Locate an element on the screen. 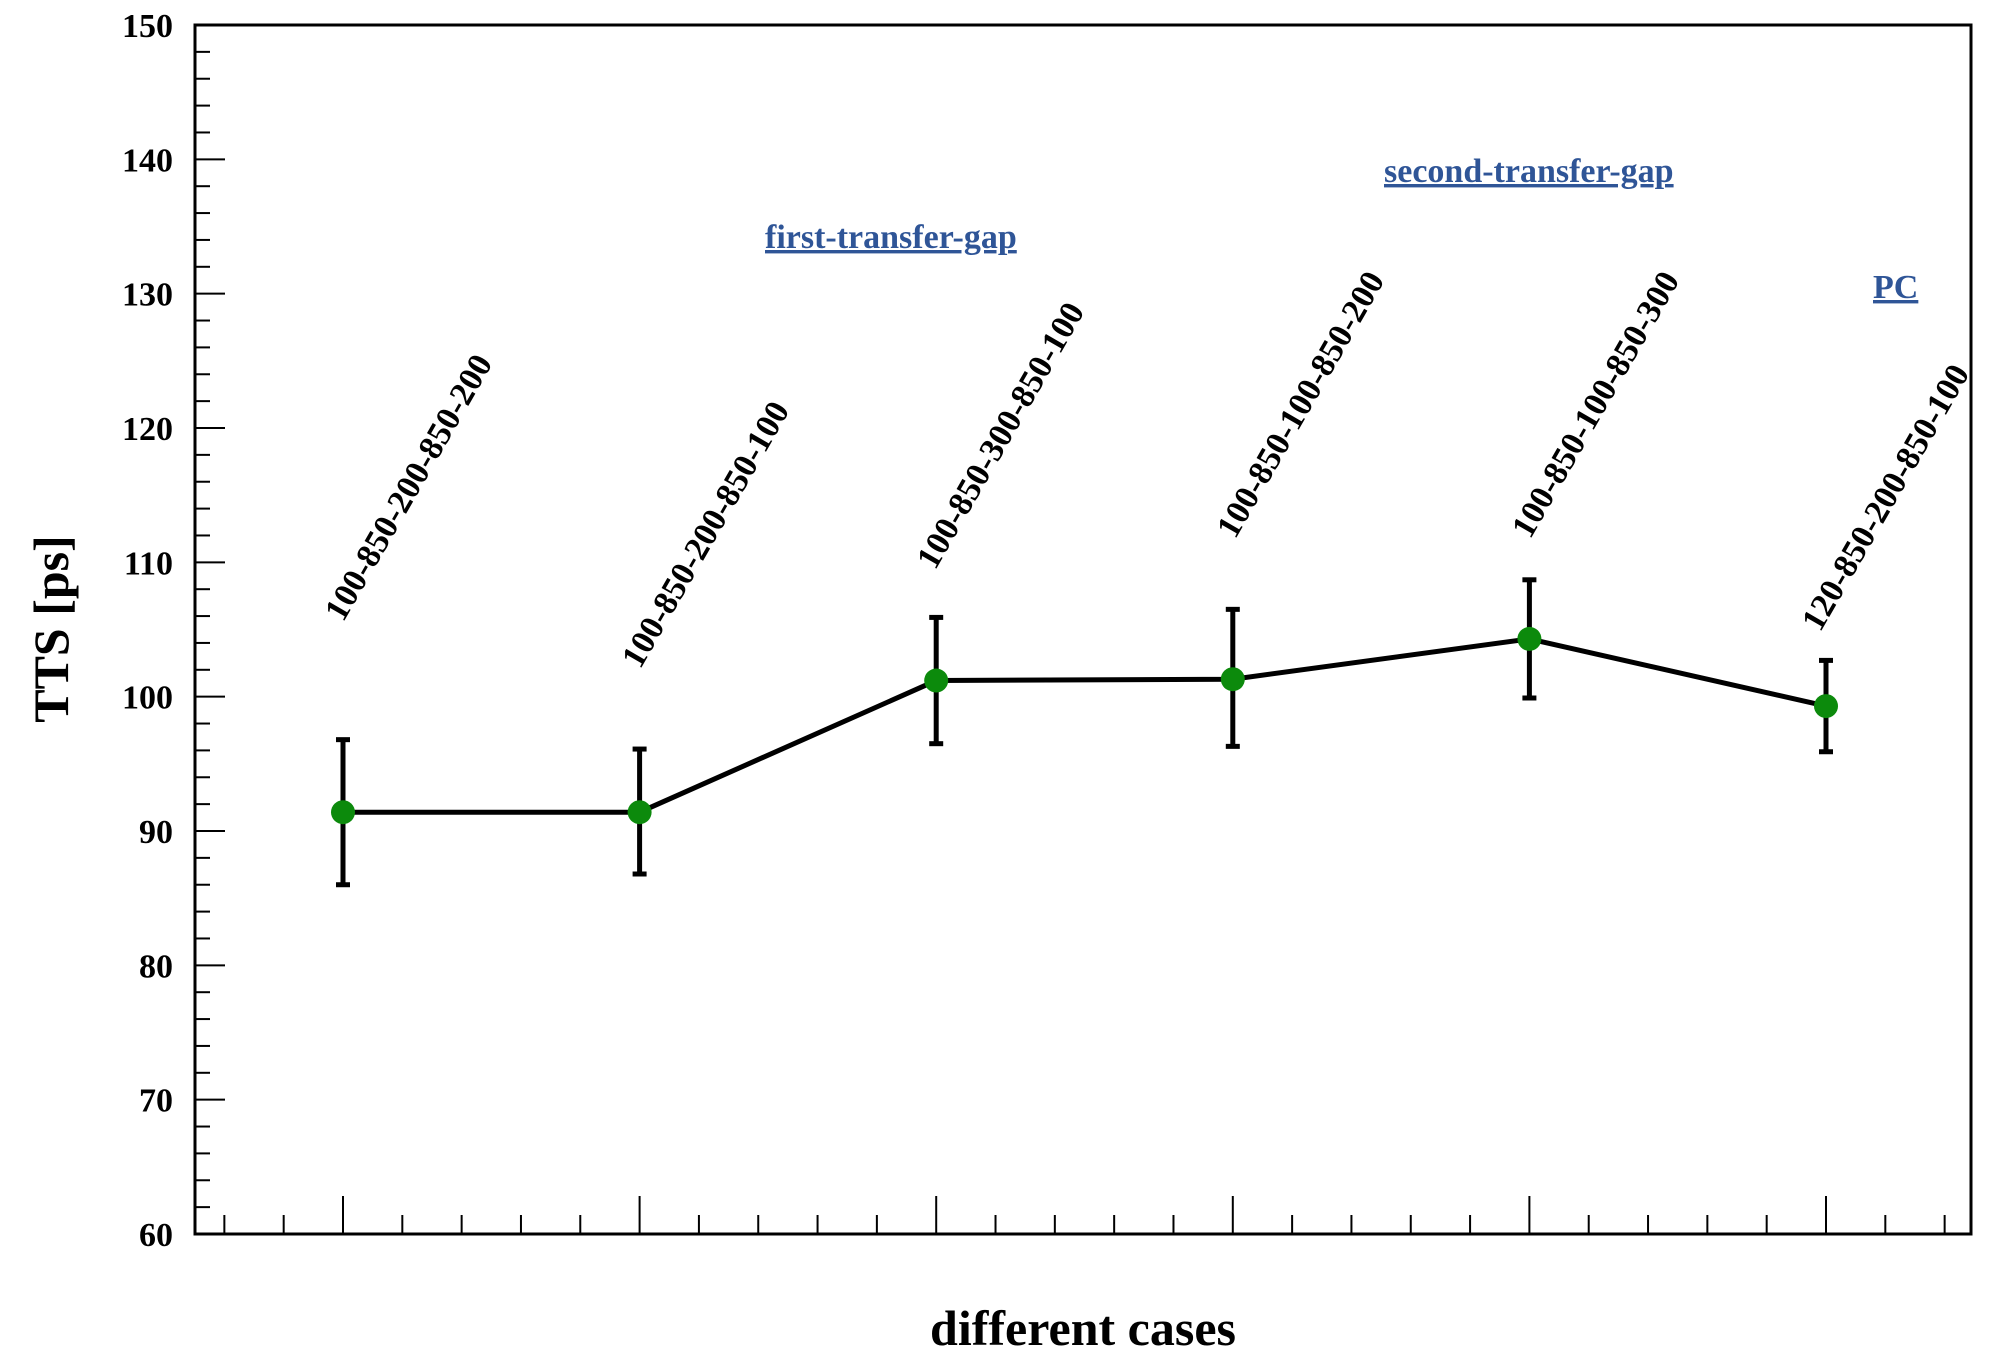  x-axis-ticks is located at coordinates (1084, 1215).